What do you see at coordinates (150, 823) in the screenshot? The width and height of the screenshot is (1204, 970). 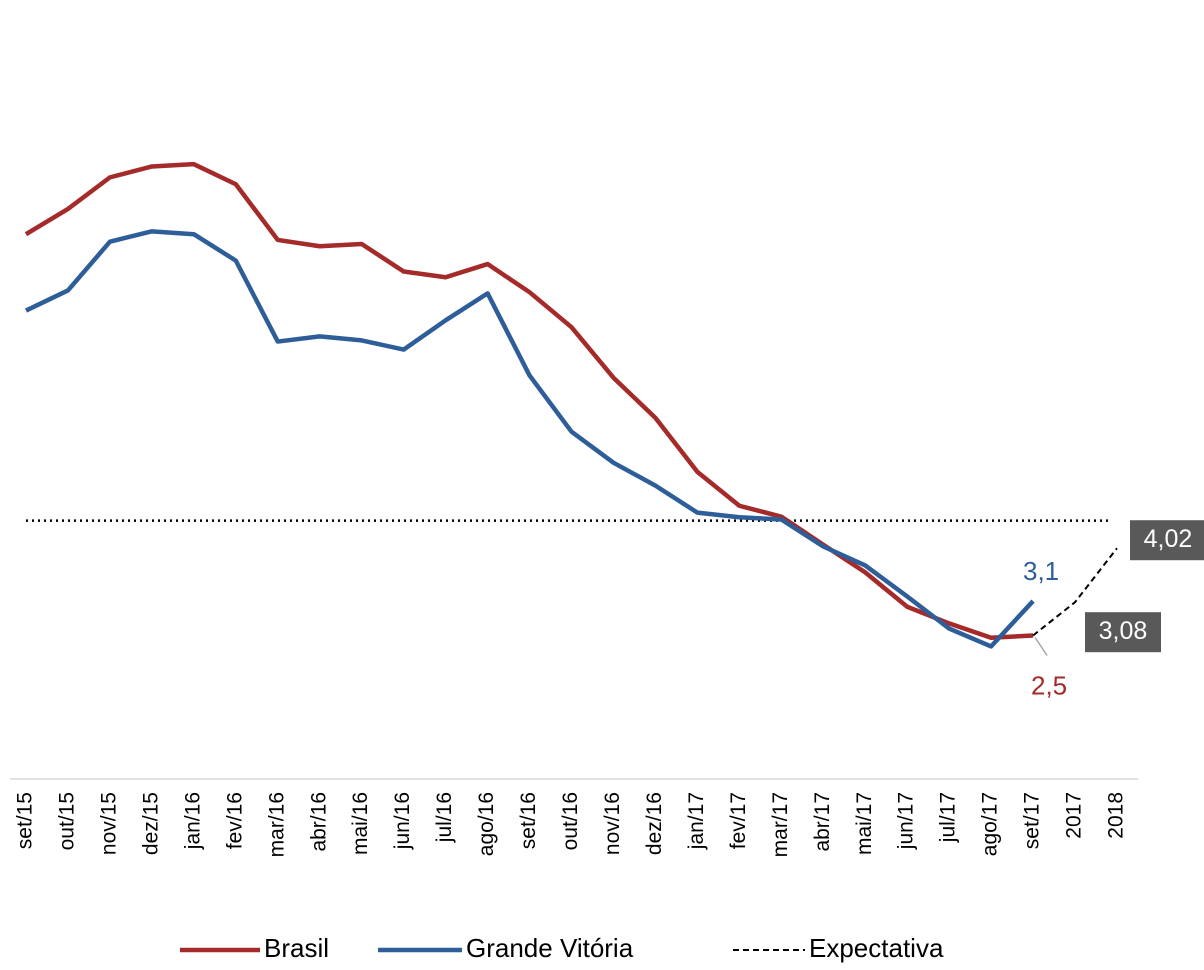 I see `x-tick-label: dez/15` at bounding box center [150, 823].